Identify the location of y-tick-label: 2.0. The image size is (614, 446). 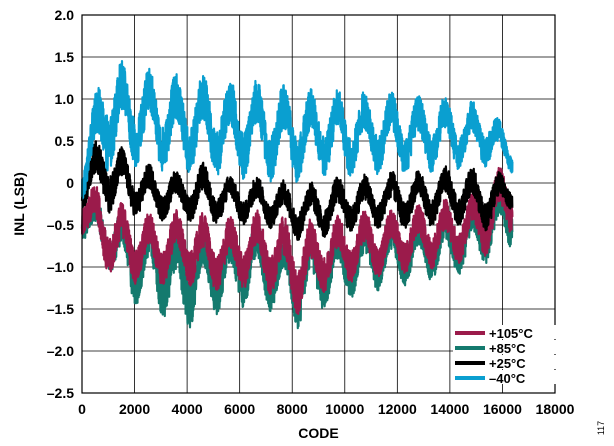
(65, 15).